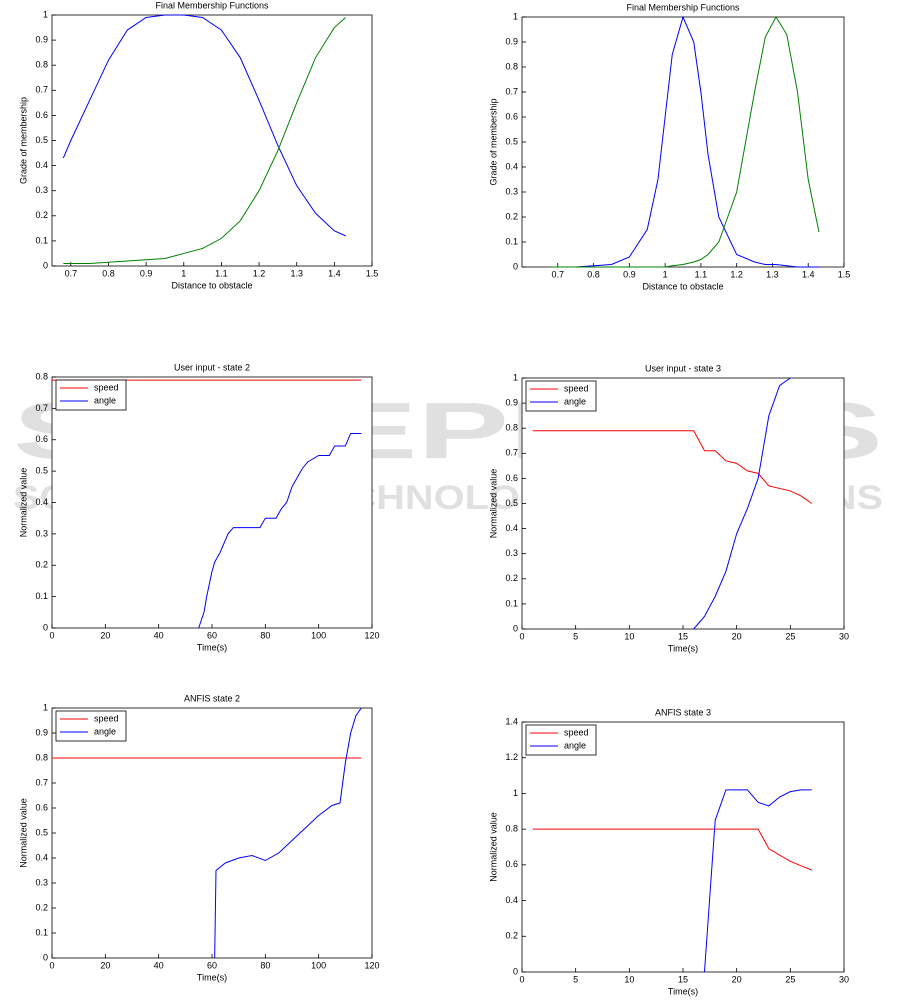  What do you see at coordinates (212, 698) in the screenshot?
I see `chart-title: ANFIS state 2` at bounding box center [212, 698].